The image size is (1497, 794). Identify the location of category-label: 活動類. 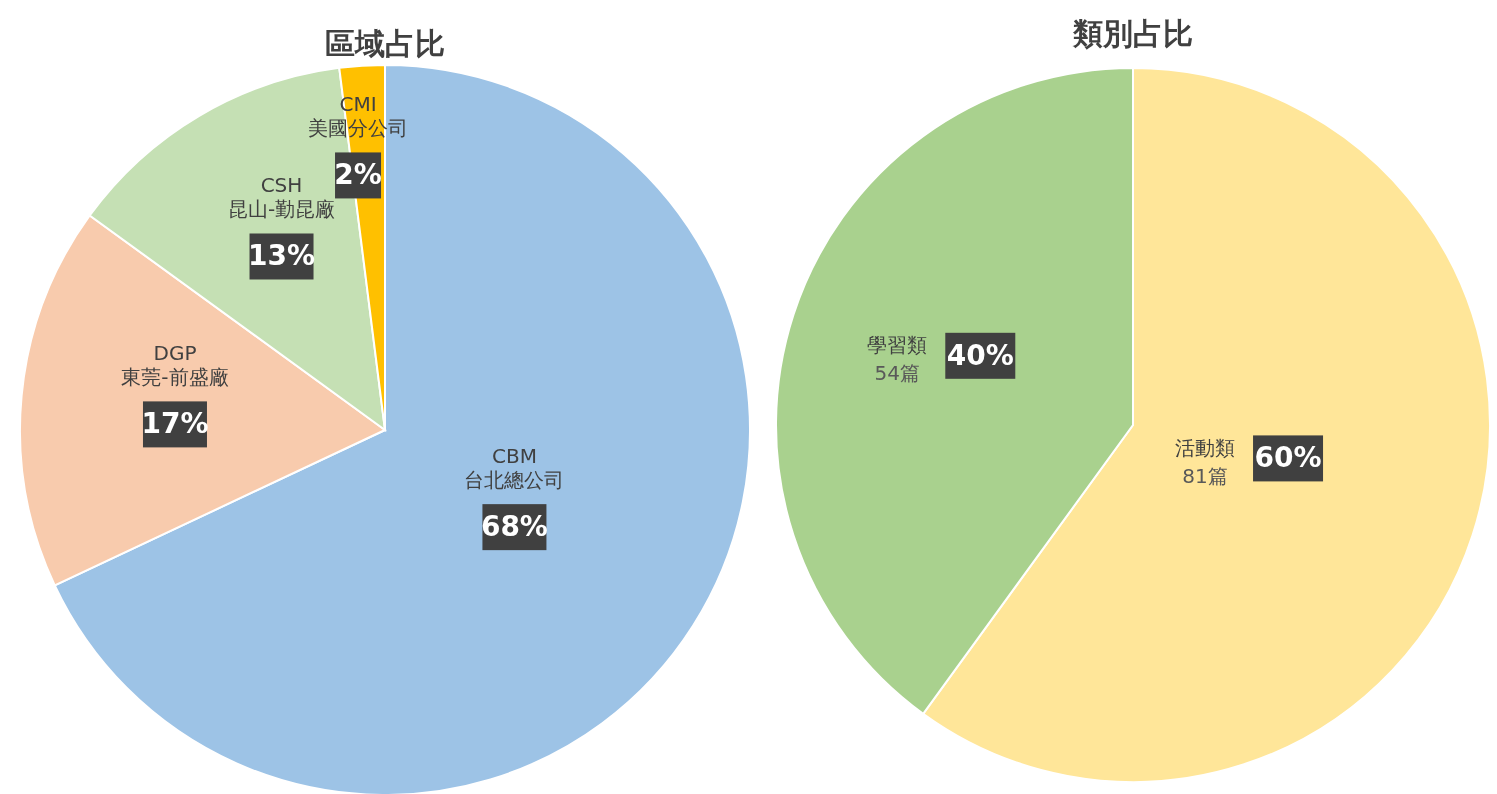
(1205, 447).